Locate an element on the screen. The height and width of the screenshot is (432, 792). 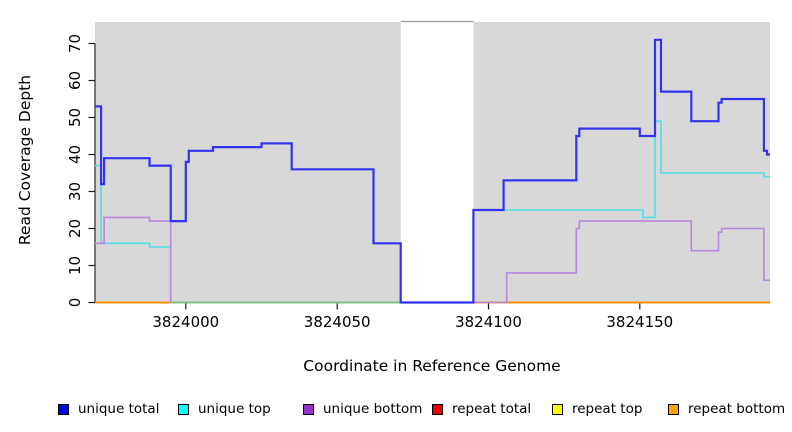
legend-label-repeat-bottom: repeat bottom is located at coordinates (737, 409).